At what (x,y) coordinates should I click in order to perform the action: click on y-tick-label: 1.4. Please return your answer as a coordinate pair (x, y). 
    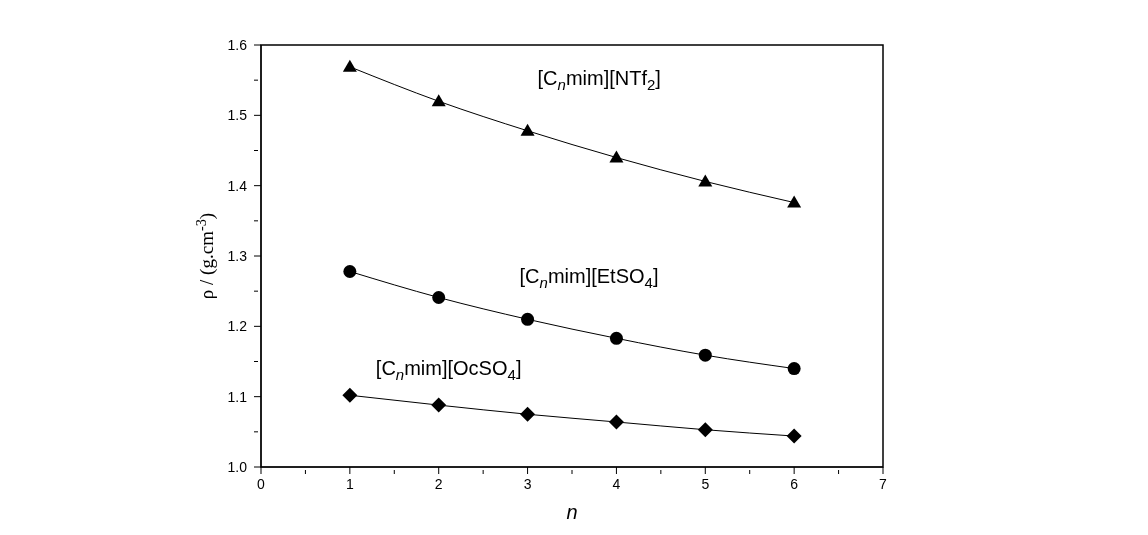
    Looking at the image, I should click on (237, 185).